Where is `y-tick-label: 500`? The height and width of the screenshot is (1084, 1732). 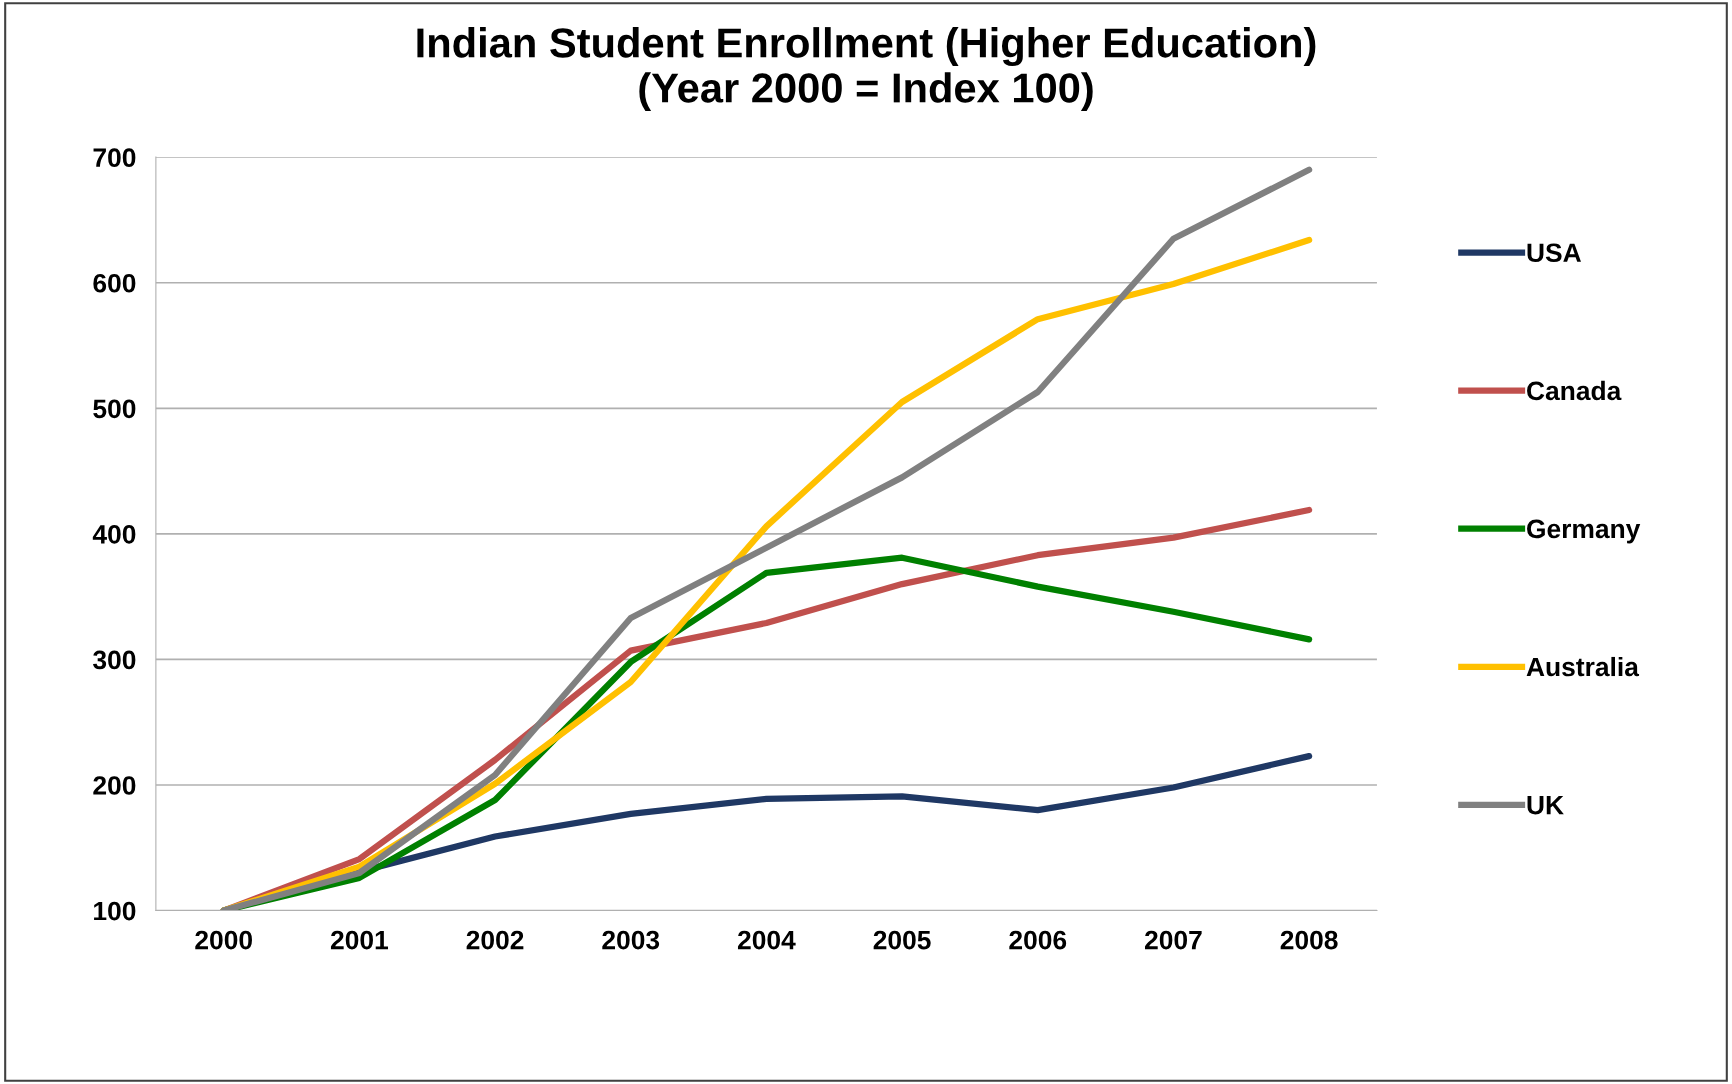 y-tick-label: 500 is located at coordinates (114, 409).